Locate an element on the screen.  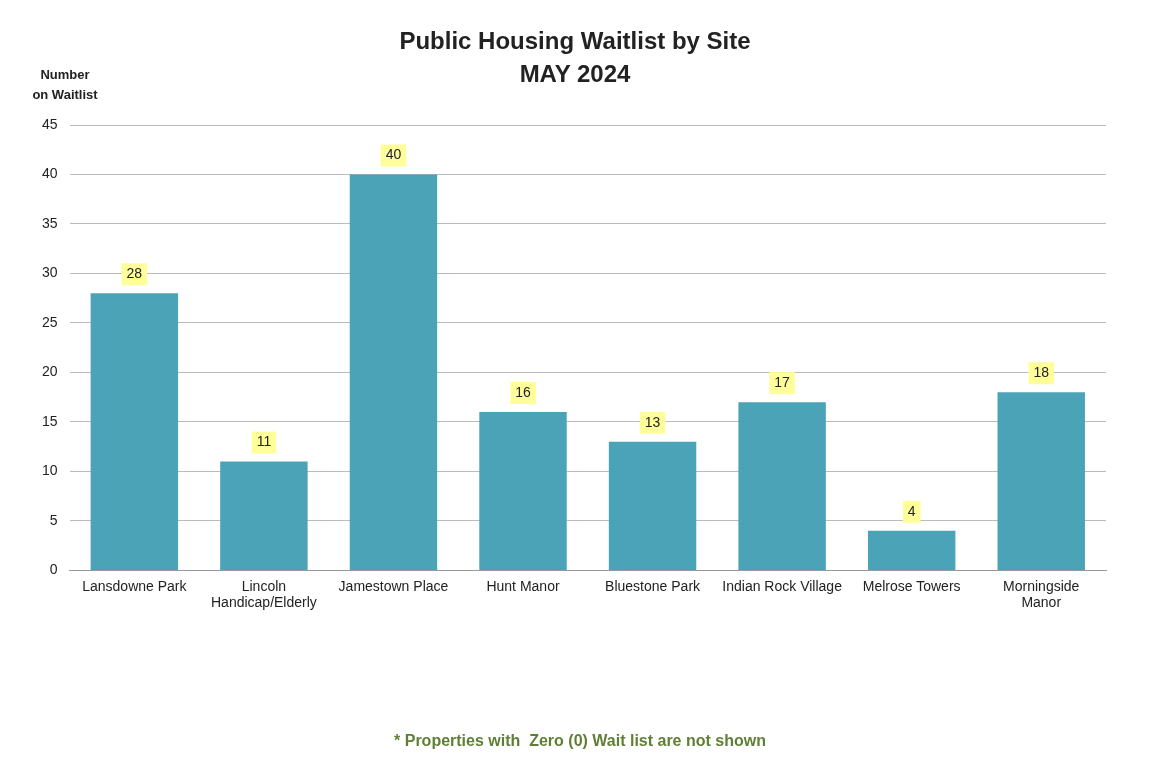
y-tick-label: 20 is located at coordinates (49, 371).